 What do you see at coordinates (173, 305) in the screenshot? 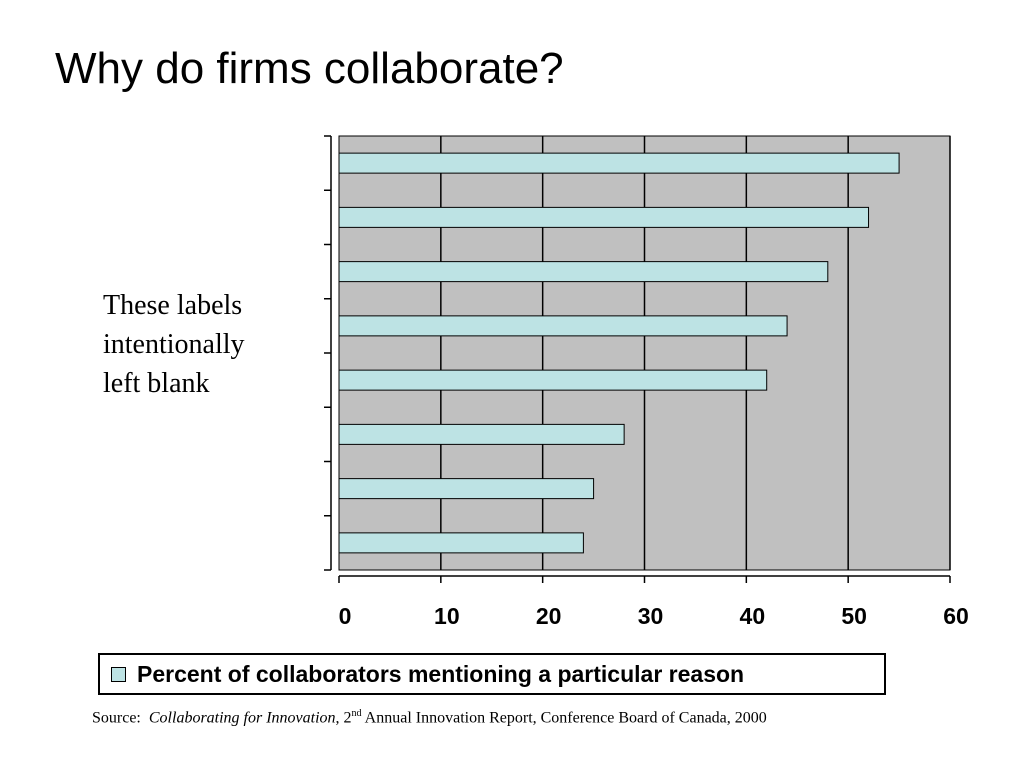
I see `side-note-line-1: These labels` at bounding box center [173, 305].